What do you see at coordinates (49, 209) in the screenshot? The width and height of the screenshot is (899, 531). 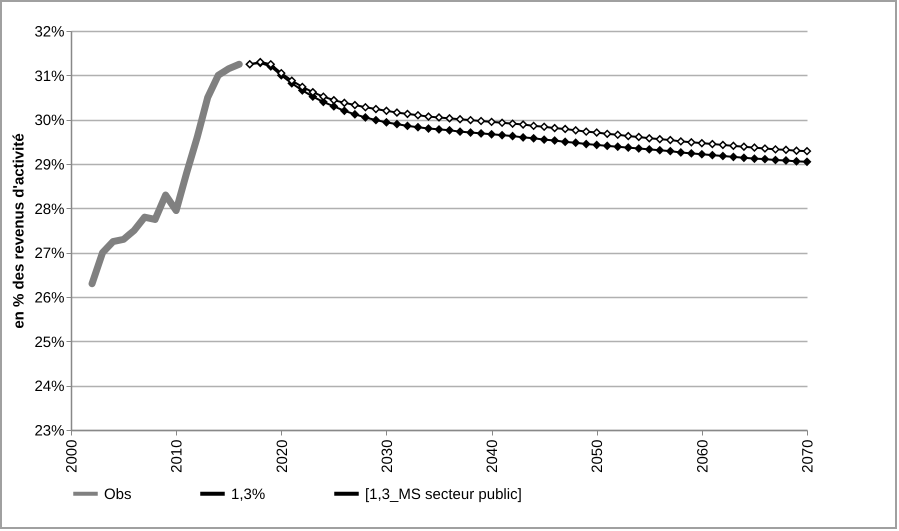 I see `y-tick-label: 28%` at bounding box center [49, 209].